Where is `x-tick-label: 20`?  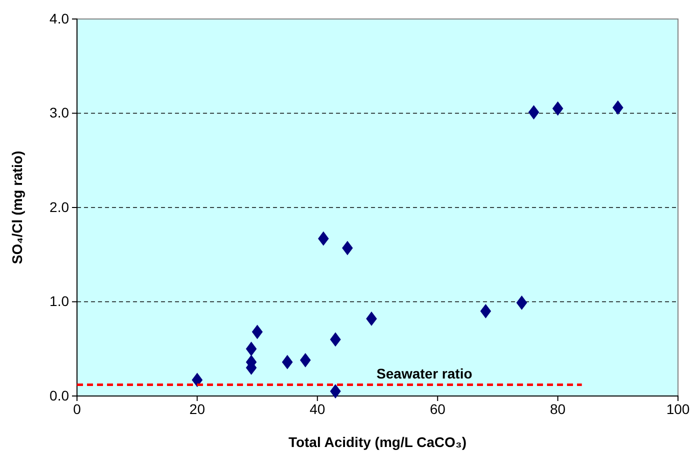 x-tick-label: 20 is located at coordinates (197, 408).